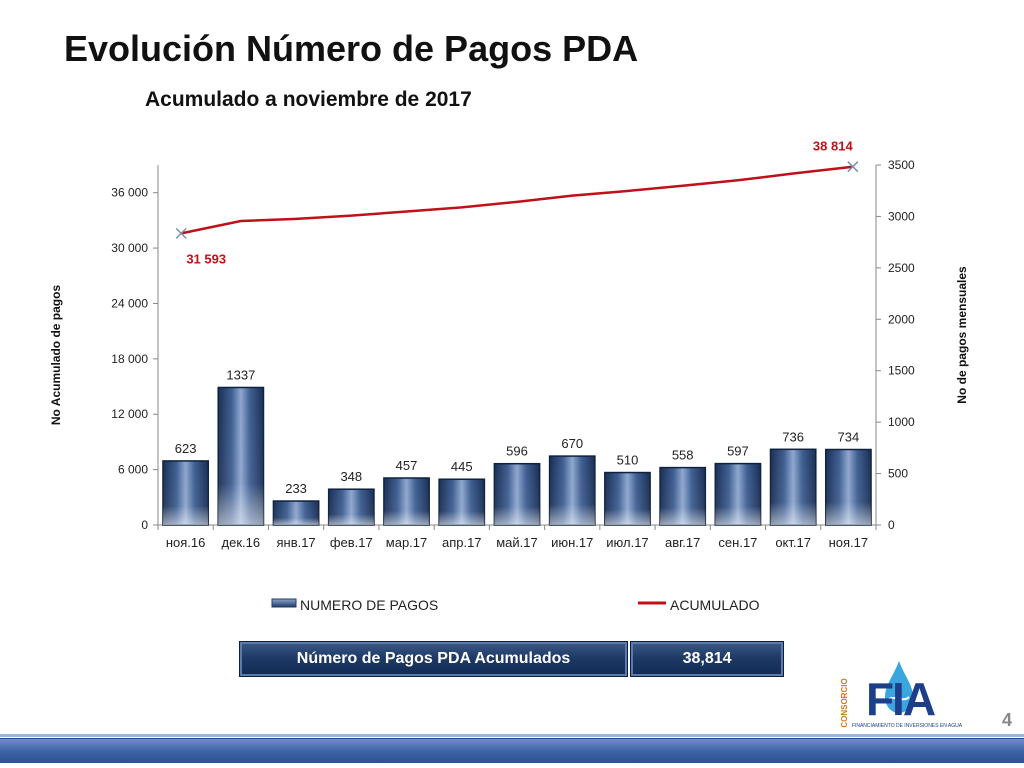  Describe the element at coordinates (186, 542) in the screenshot. I see `x-tick-label: ноя.16` at that location.